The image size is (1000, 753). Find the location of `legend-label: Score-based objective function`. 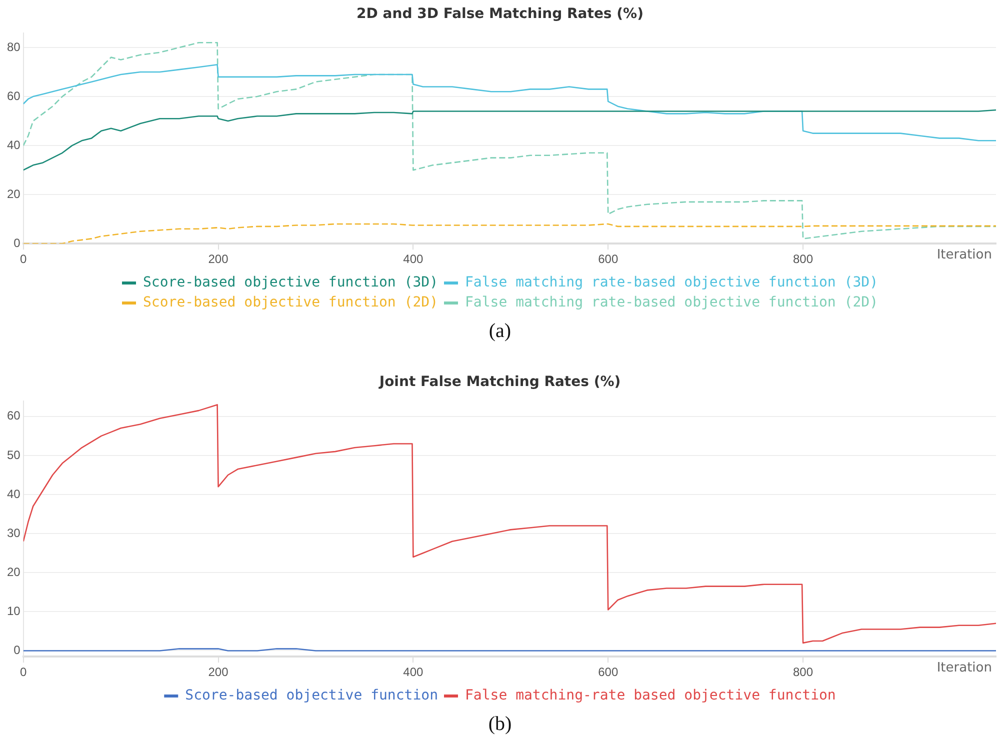

legend-label: Score-based objective function is located at coordinates (311, 696).